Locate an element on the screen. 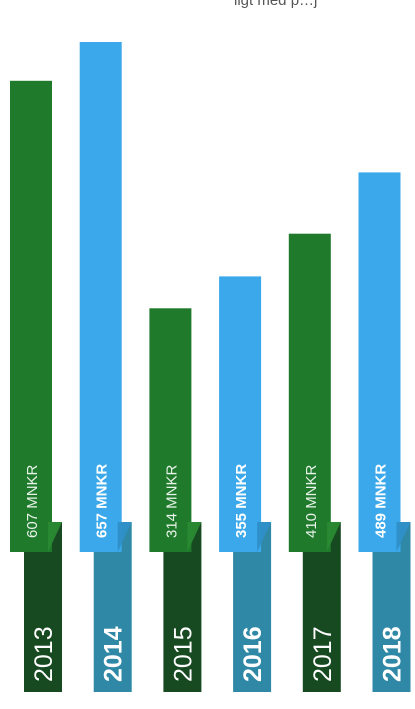 Image resolution: width=415 pixels, height=709 pixels. bar-fold-2017 is located at coordinates (333, 537).